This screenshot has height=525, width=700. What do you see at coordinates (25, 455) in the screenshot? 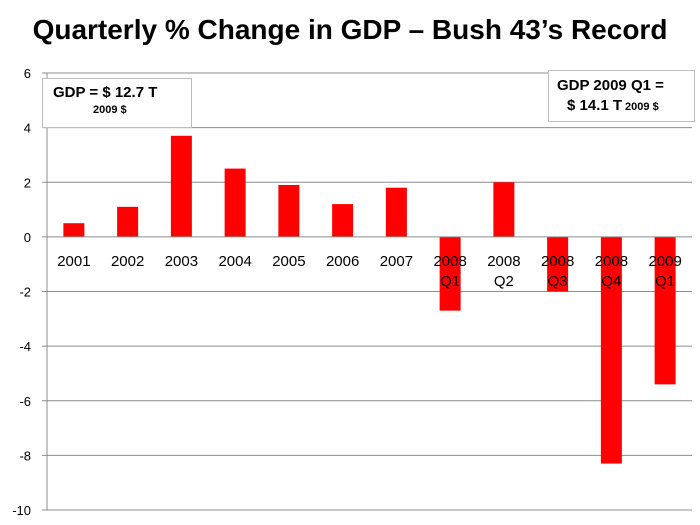
I see `y-tick-label: -8` at bounding box center [25, 455].